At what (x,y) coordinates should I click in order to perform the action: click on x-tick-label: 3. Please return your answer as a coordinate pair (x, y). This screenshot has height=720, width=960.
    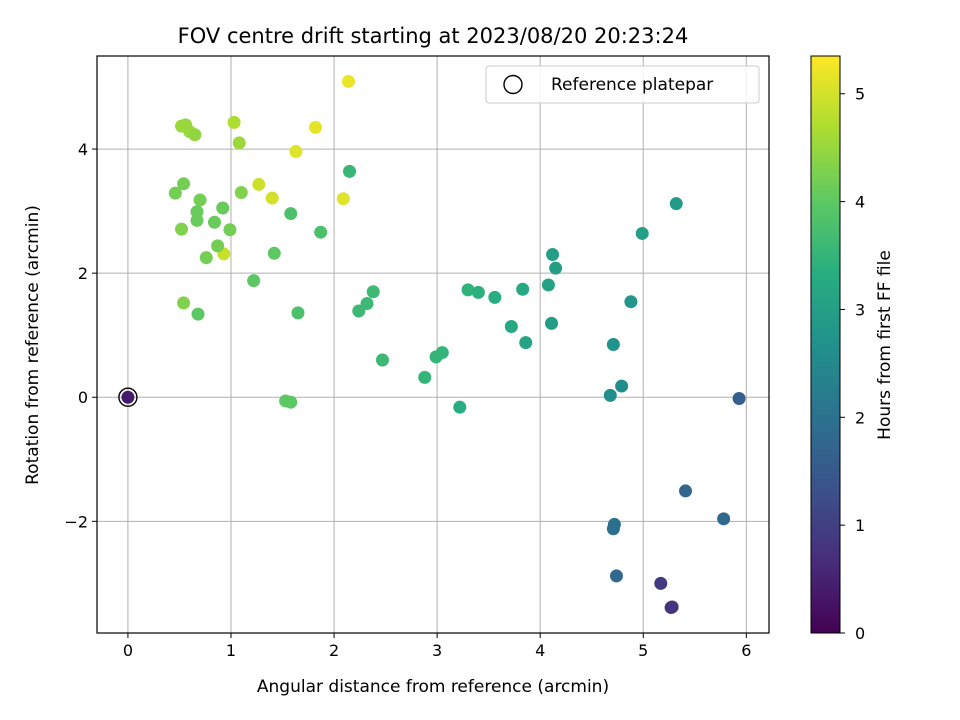
    Looking at the image, I should click on (437, 650).